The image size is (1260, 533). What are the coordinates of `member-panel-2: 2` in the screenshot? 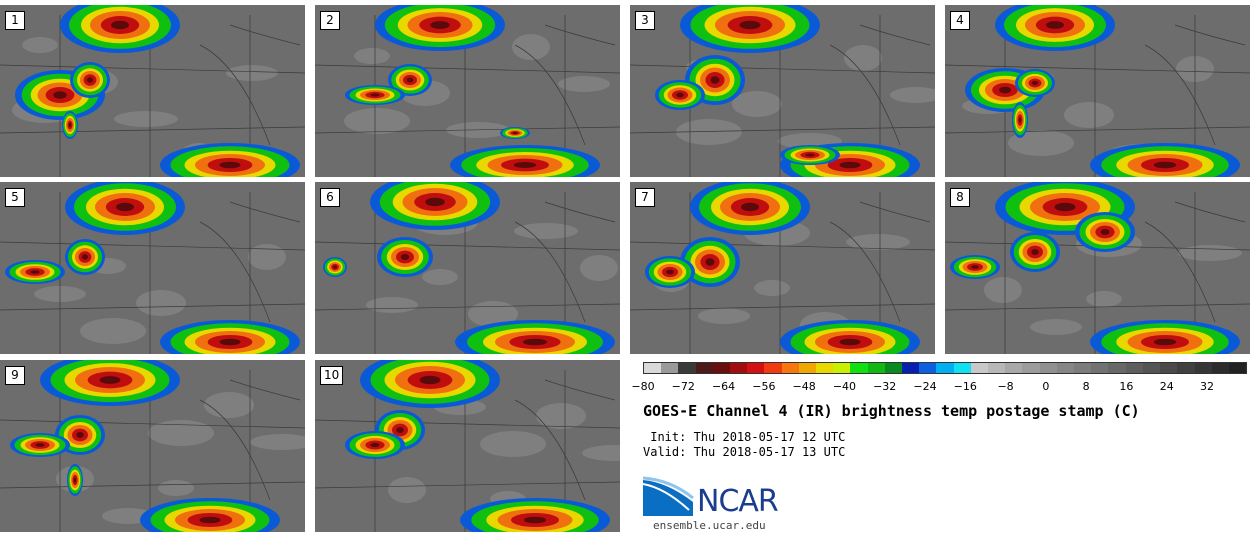 It's located at (467, 91).